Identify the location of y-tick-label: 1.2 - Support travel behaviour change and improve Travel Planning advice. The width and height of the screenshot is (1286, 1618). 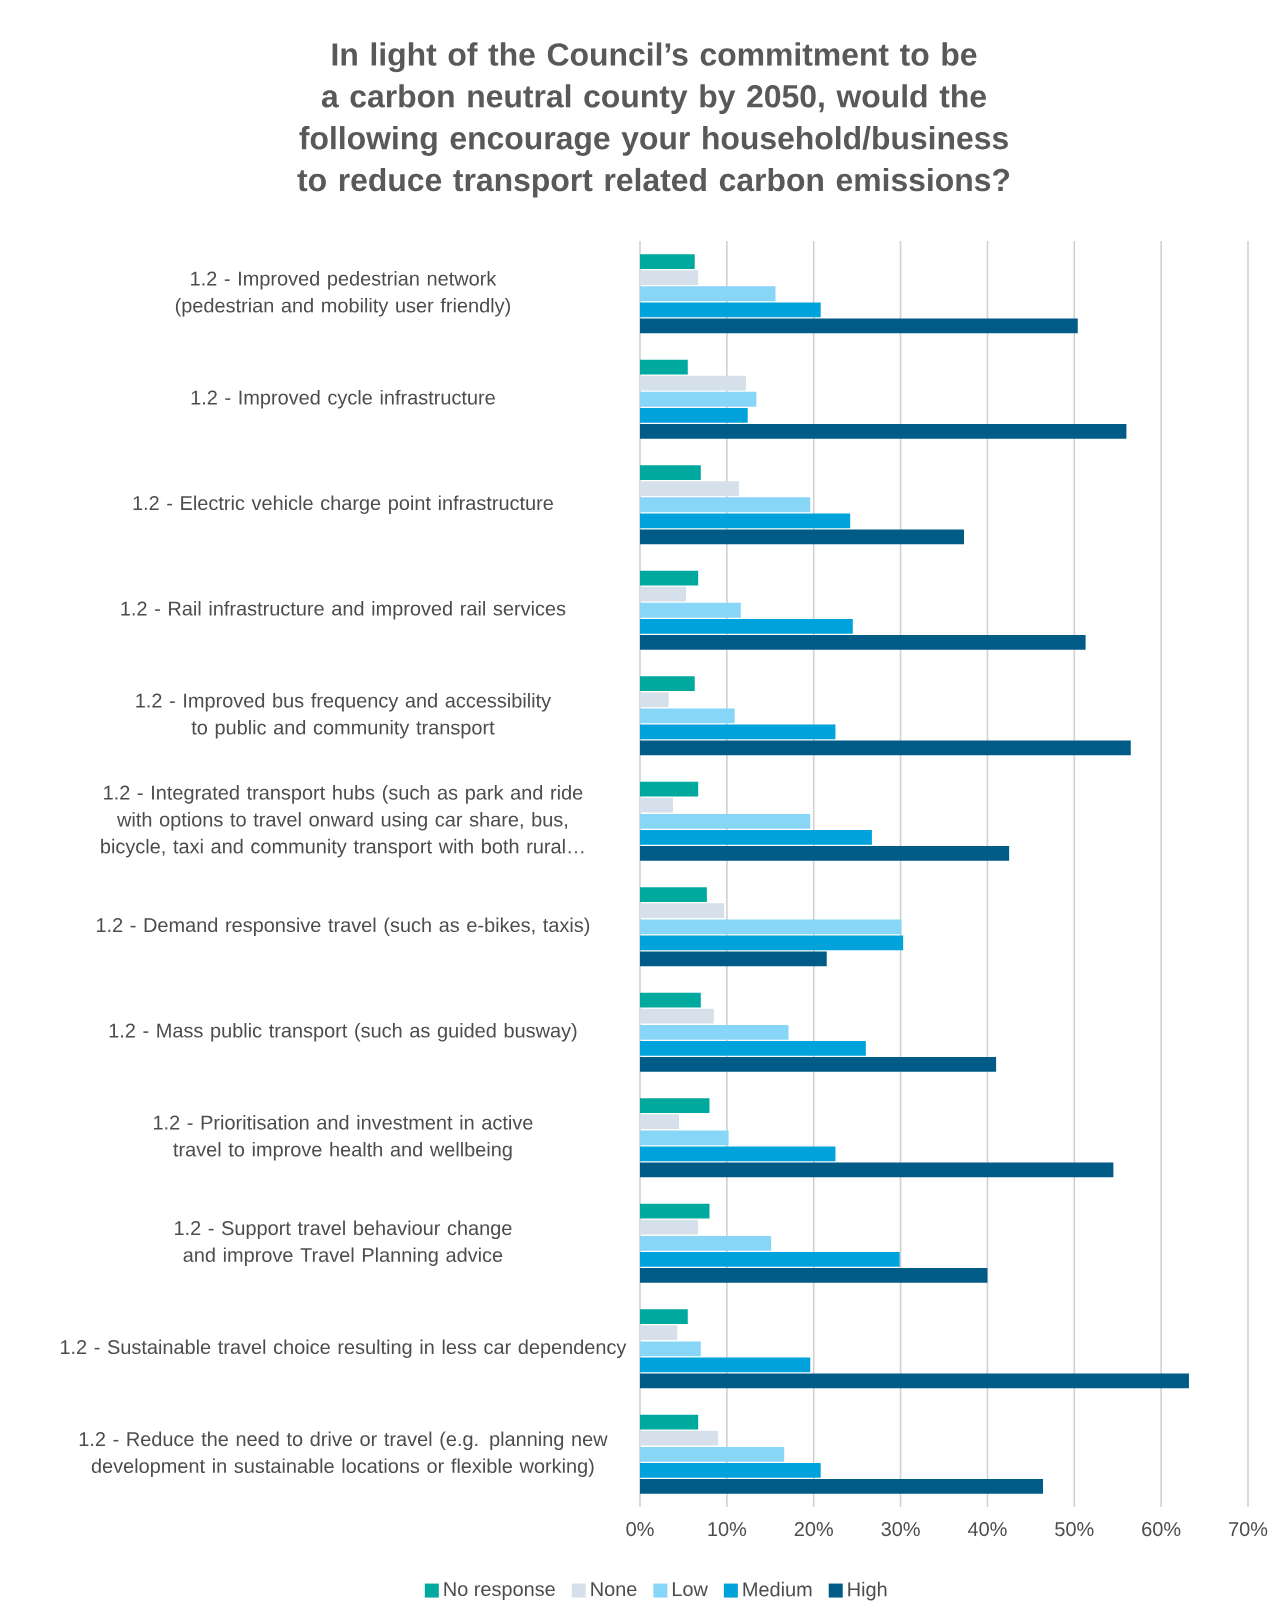
(343, 1243).